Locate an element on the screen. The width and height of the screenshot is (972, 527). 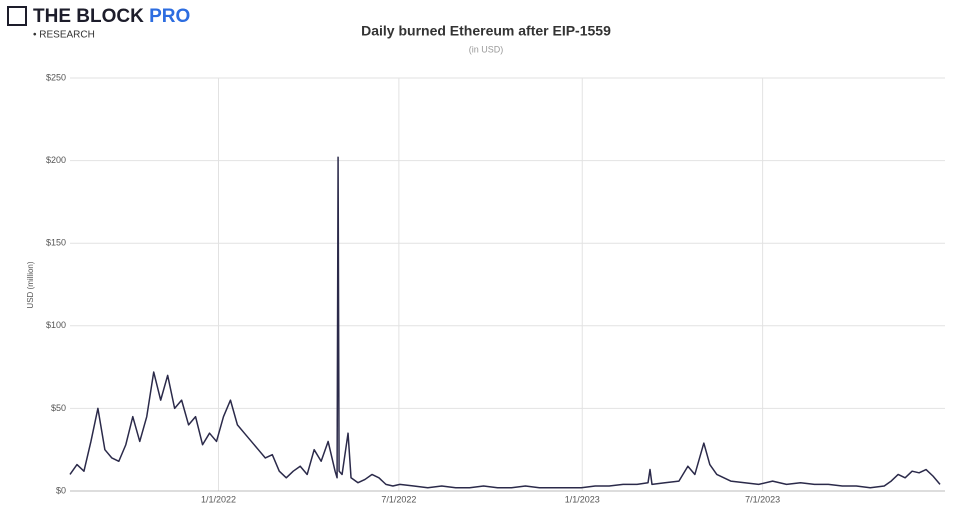
y-tick-label: $0 is located at coordinates (61, 490).